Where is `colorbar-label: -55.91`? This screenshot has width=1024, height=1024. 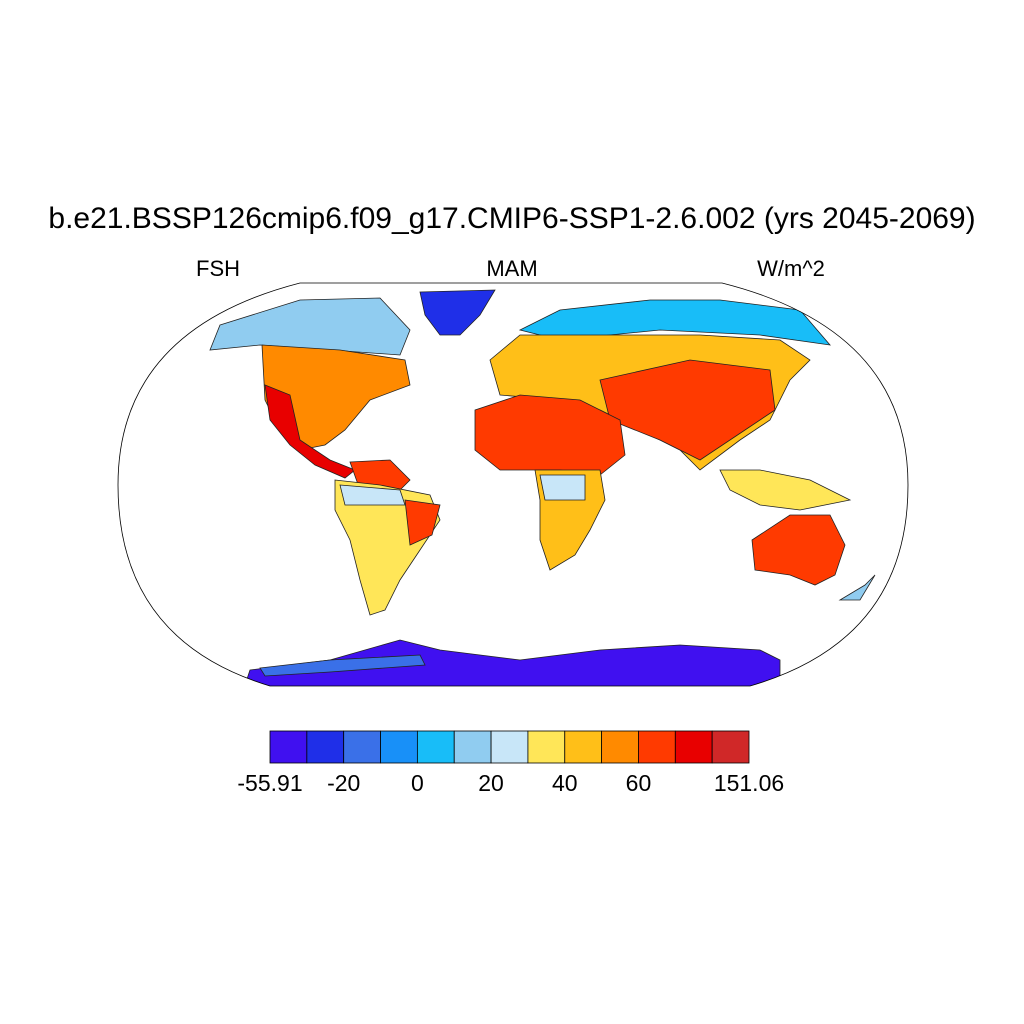
colorbar-label: -55.91 is located at coordinates (269, 783).